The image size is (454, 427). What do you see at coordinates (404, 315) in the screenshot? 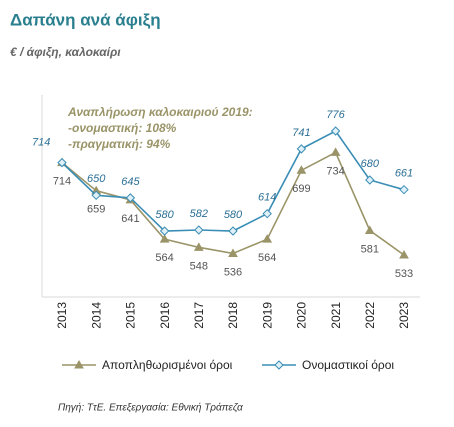
I see `x-tick-label: 2023` at bounding box center [404, 315].